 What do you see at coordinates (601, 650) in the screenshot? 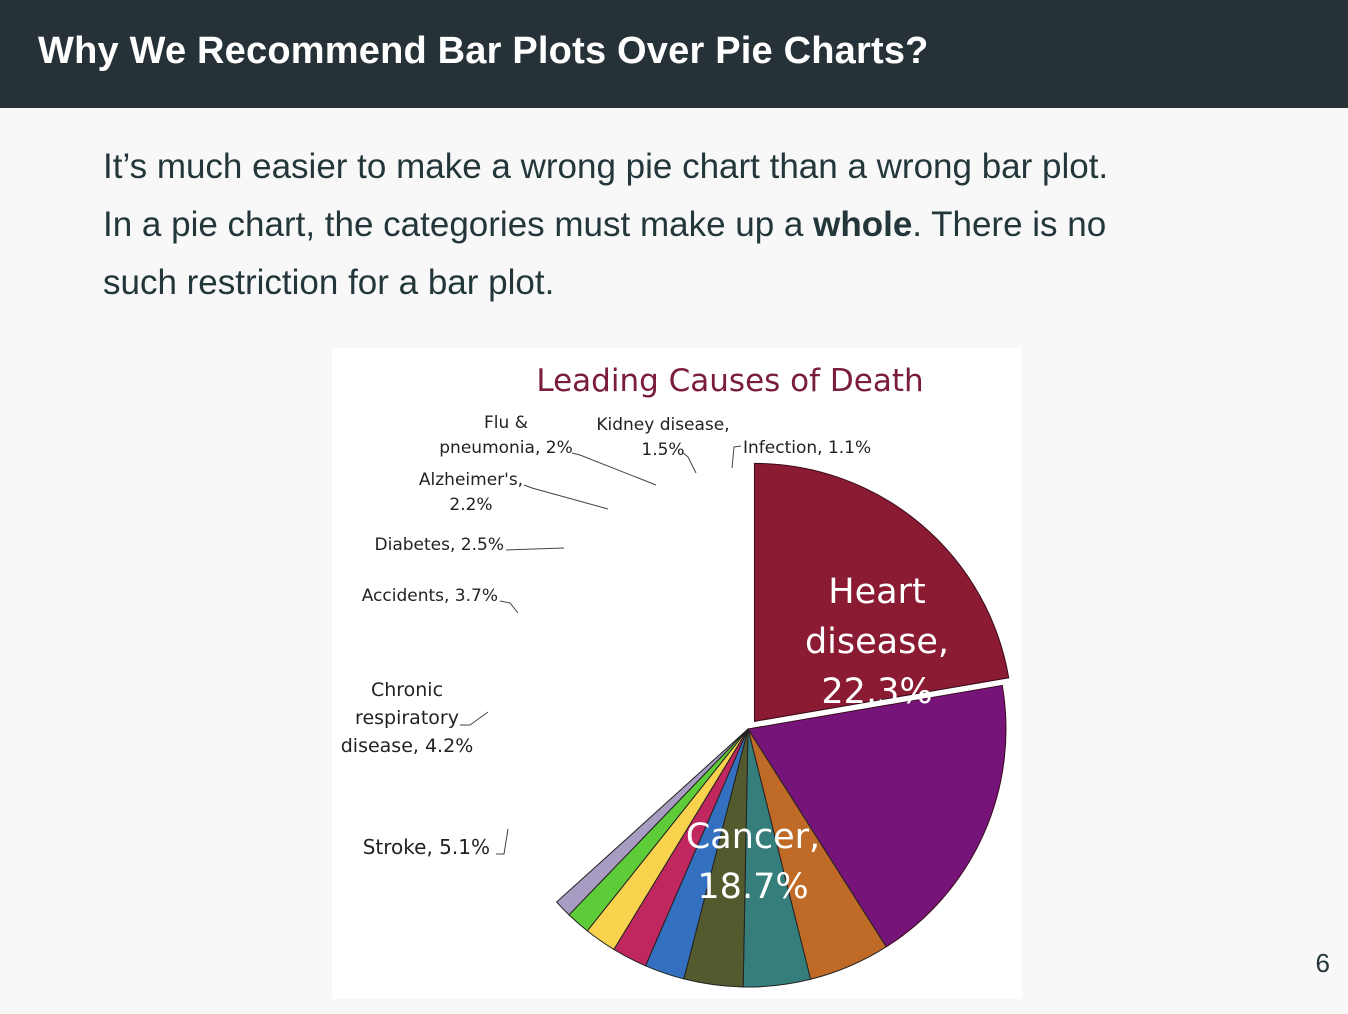
I see `leader-lines` at bounding box center [601, 650].